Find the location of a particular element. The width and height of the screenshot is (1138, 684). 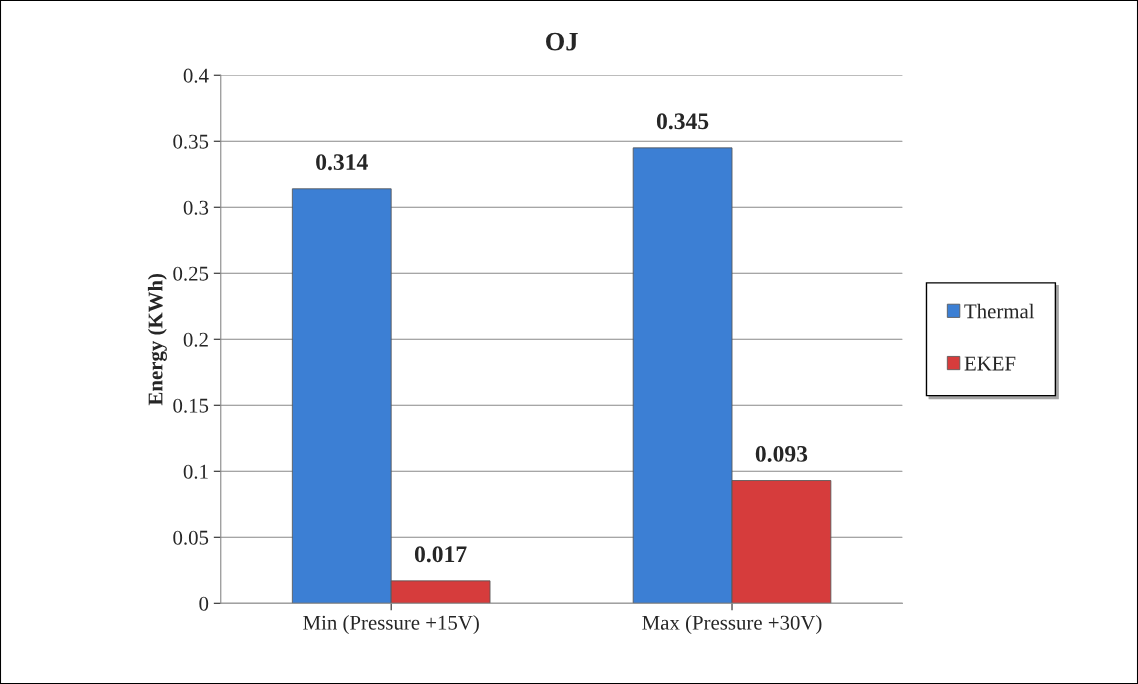

legend-label: EKEF is located at coordinates (990, 363).